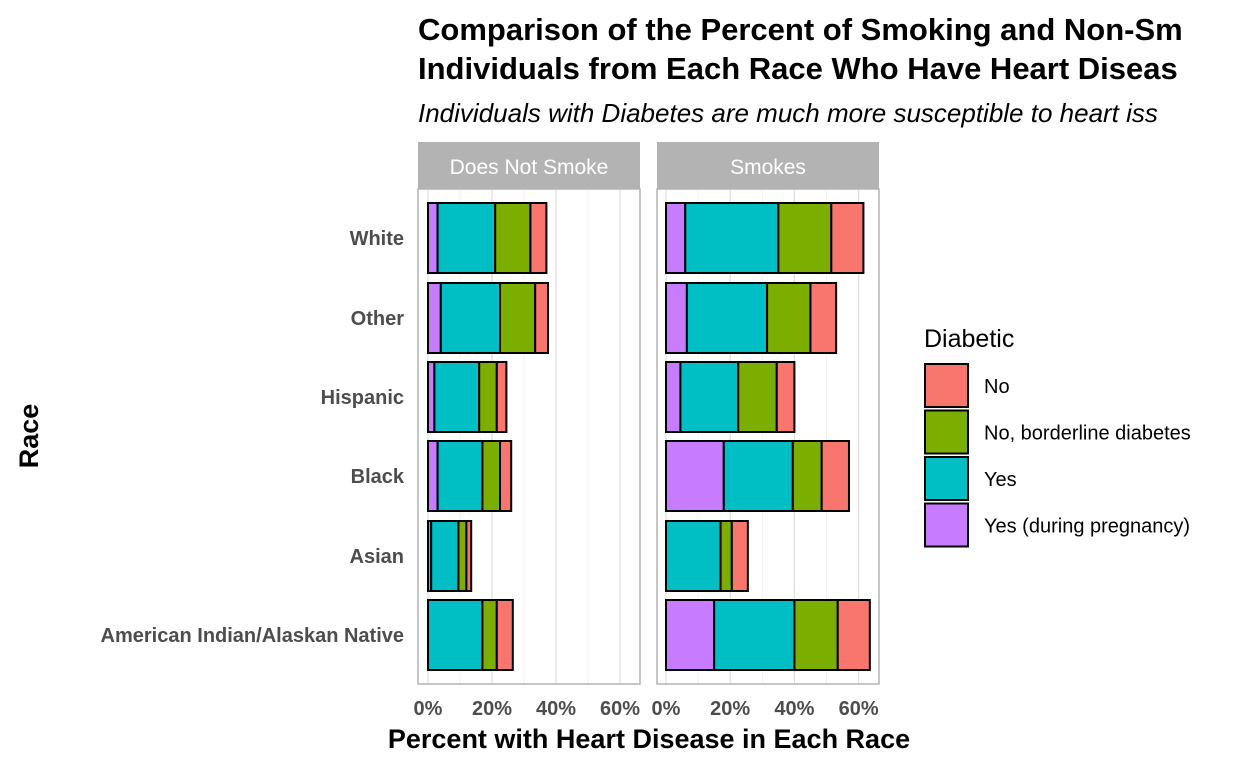 The image size is (1248, 768). I want to click on y-tick-label: Asian, so click(377, 557).